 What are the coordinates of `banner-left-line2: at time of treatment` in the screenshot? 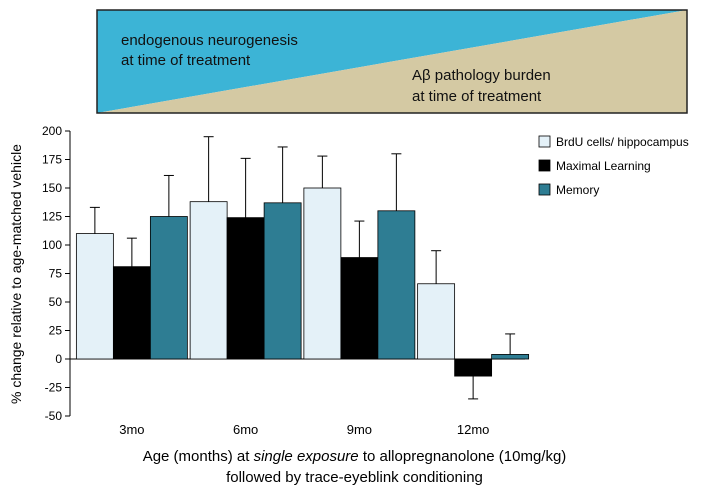 It's located at (186, 60).